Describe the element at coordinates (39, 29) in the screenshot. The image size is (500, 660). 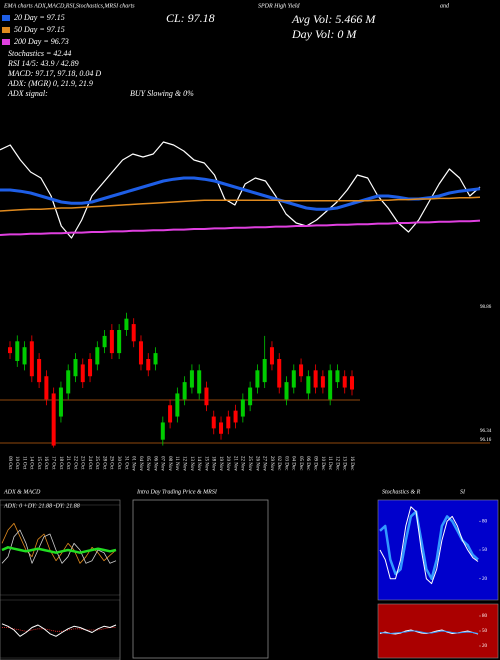
I see `legend-label: 50 Day = 97.15` at that location.